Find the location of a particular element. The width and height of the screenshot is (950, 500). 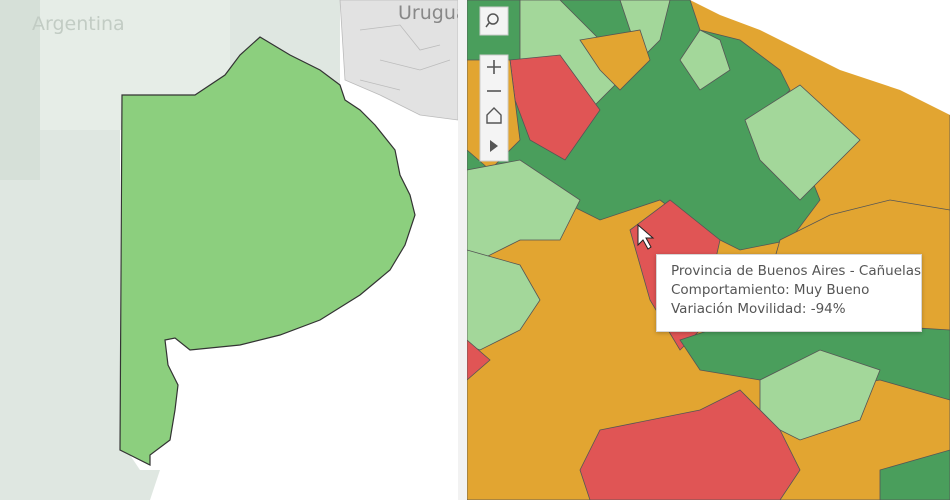

neighbor-country is located at coordinates (398, 60).